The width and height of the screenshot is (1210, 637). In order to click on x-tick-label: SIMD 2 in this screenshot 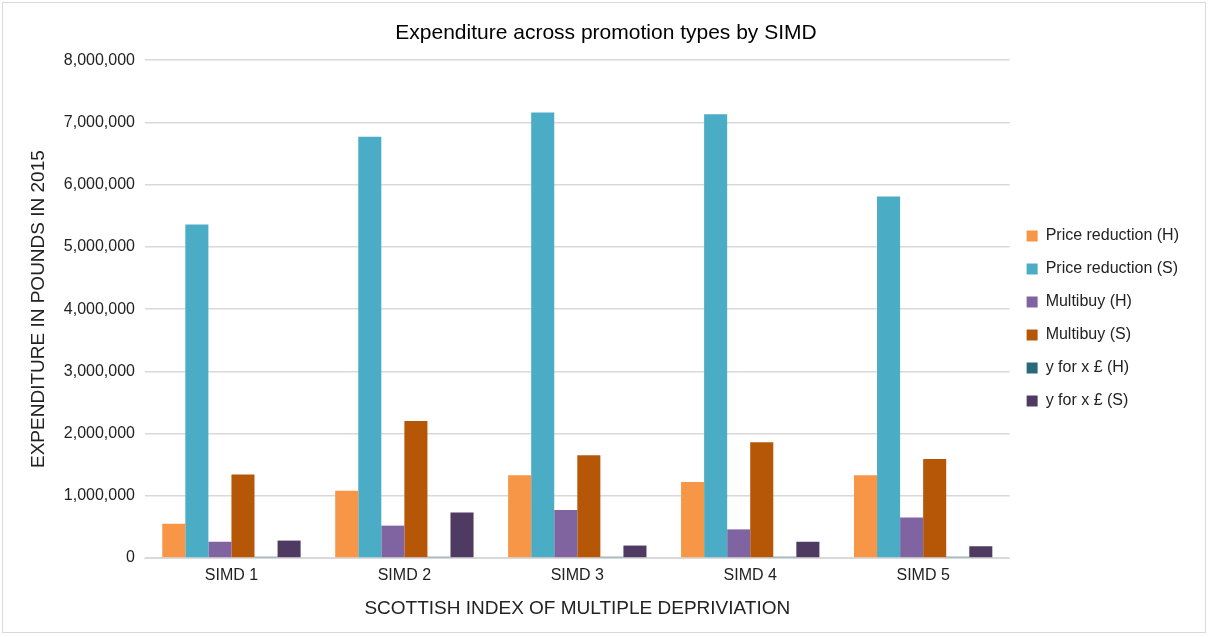, I will do `click(404, 575)`.